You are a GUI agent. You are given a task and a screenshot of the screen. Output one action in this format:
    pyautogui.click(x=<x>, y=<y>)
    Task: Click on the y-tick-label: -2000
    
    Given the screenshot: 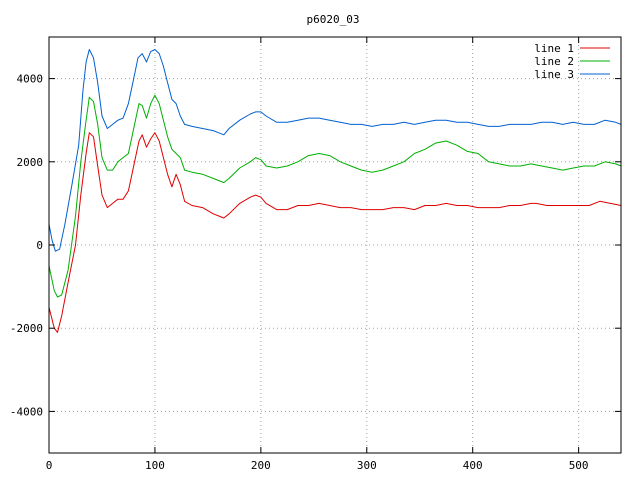 What is the action you would take?
    pyautogui.click(x=26, y=328)
    